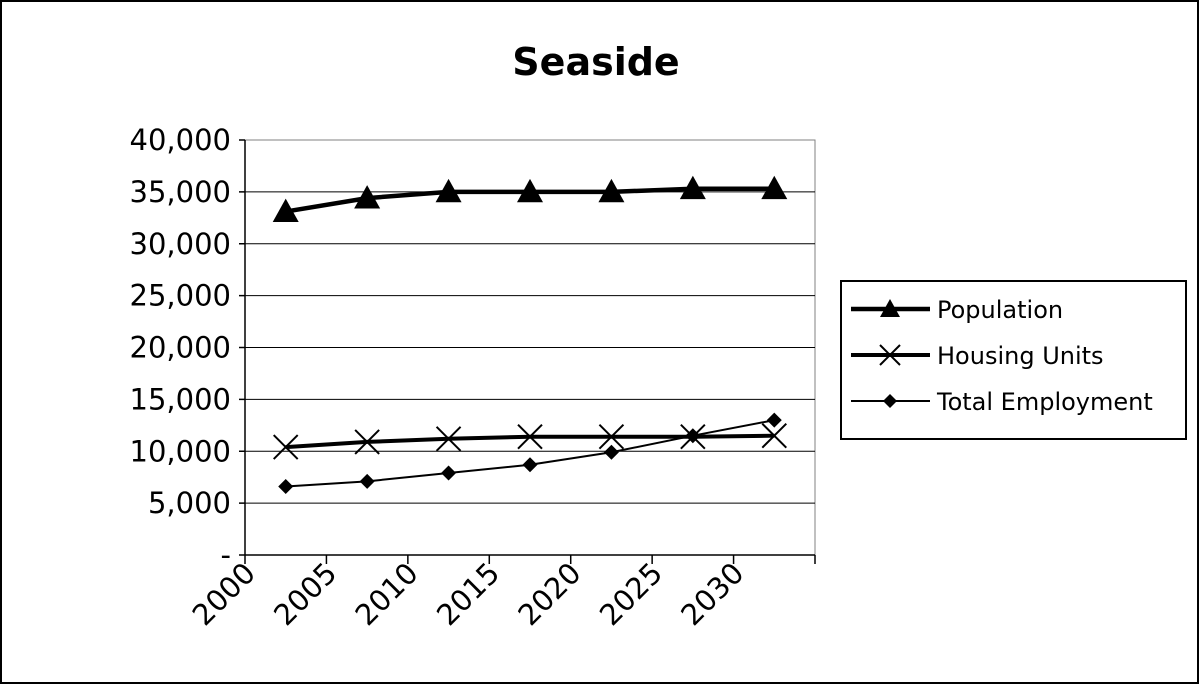 The width and height of the screenshot is (1199, 684). Describe the element at coordinates (890, 401) in the screenshot. I see `legend-marker-total-employment` at that location.